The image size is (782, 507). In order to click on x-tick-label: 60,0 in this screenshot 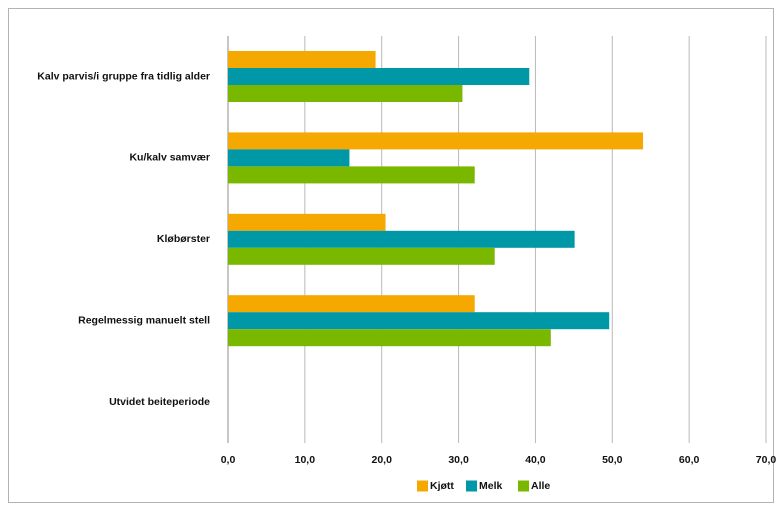, I will do `click(689, 460)`.